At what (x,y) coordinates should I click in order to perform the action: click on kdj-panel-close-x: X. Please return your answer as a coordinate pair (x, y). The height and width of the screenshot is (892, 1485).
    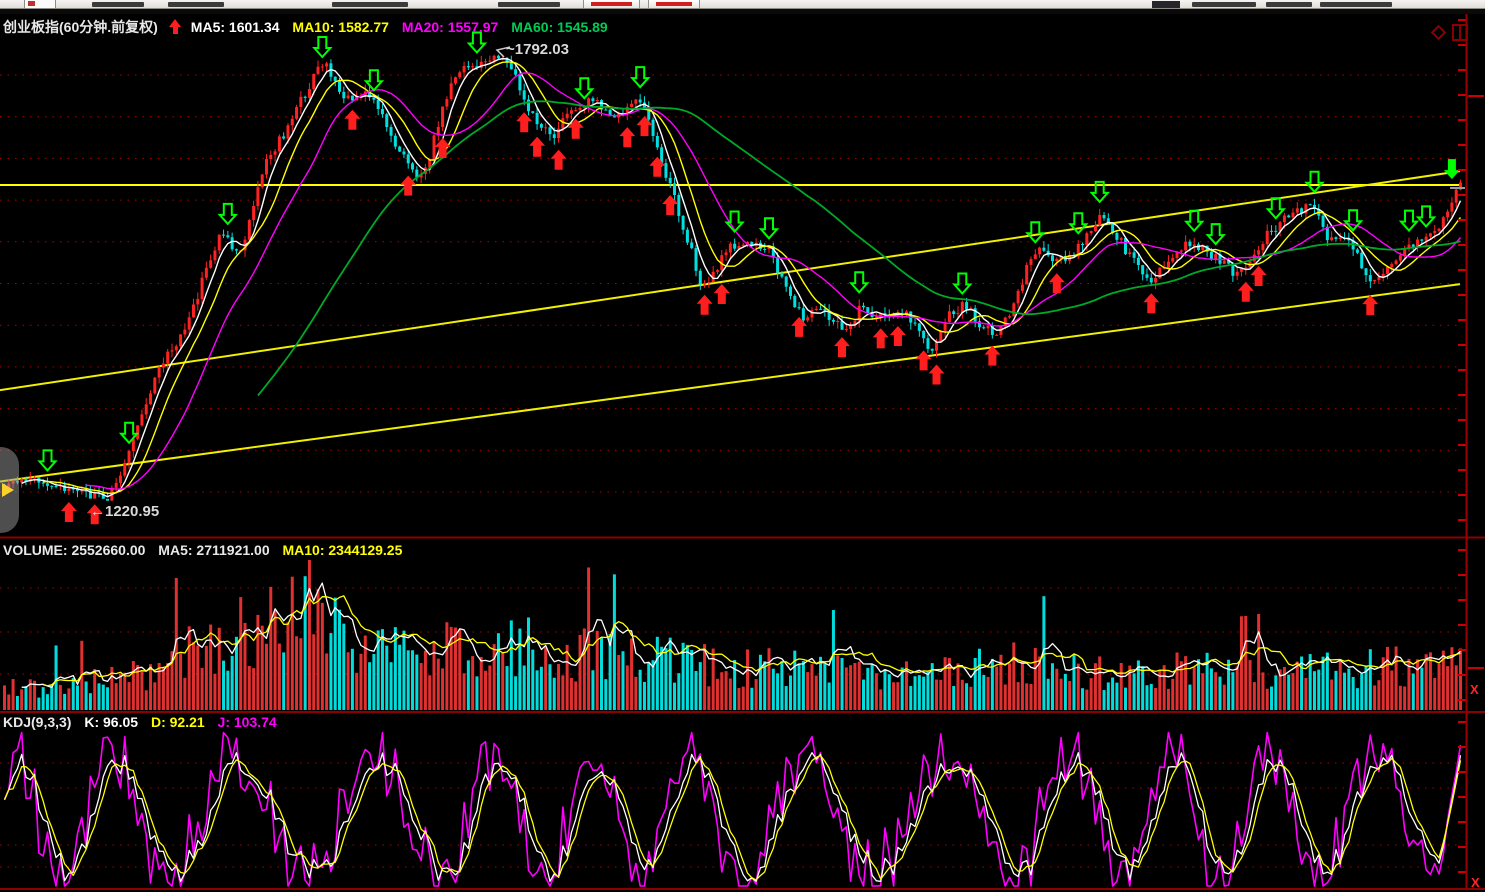
    Looking at the image, I should click on (1475, 882).